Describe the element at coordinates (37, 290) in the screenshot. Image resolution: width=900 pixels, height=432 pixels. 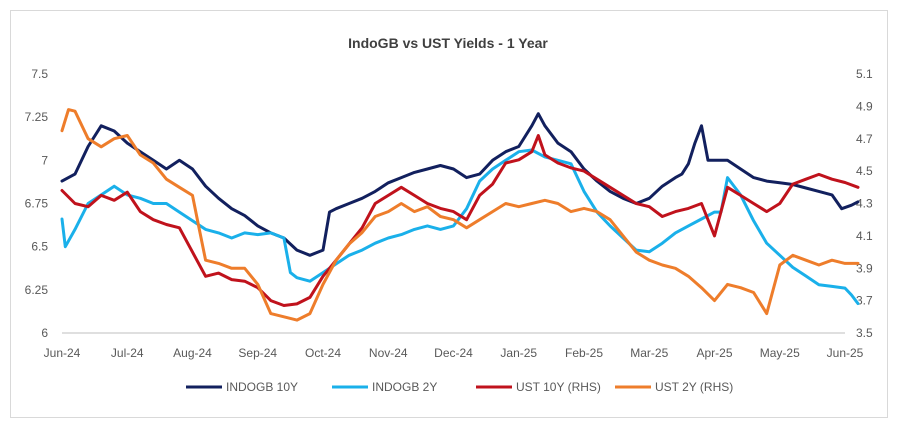
I see `y-left-tick-label: 6.25` at that location.